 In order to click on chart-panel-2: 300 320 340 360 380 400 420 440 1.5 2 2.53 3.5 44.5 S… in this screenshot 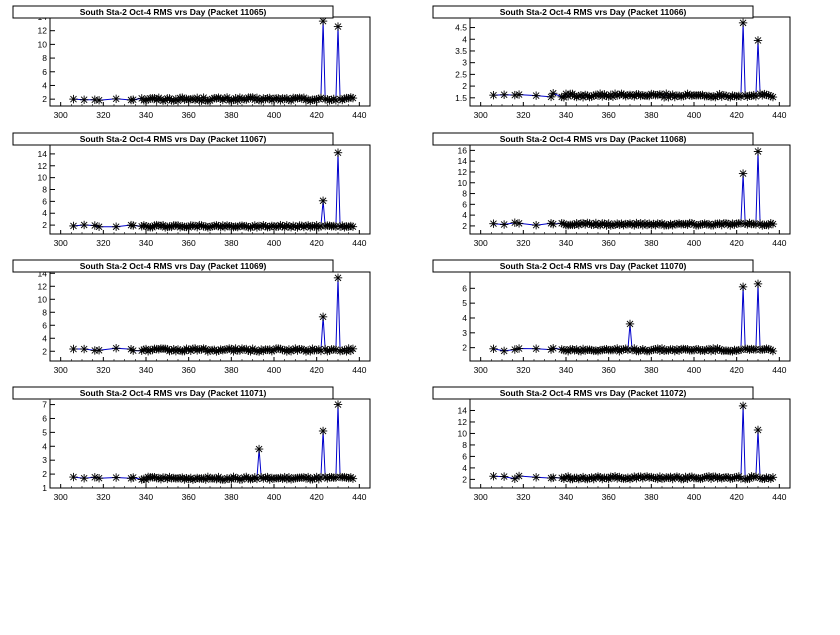, I will do `click(611, 62)`.